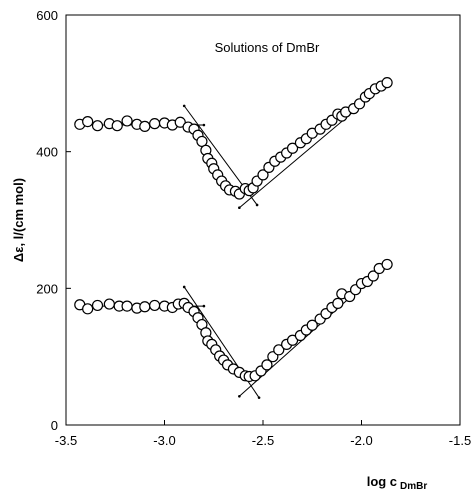 Image resolution: width=474 pixels, height=496 pixels. What do you see at coordinates (267, 47) in the screenshot?
I see `chart-annotation: Solutions of DmBr` at bounding box center [267, 47].